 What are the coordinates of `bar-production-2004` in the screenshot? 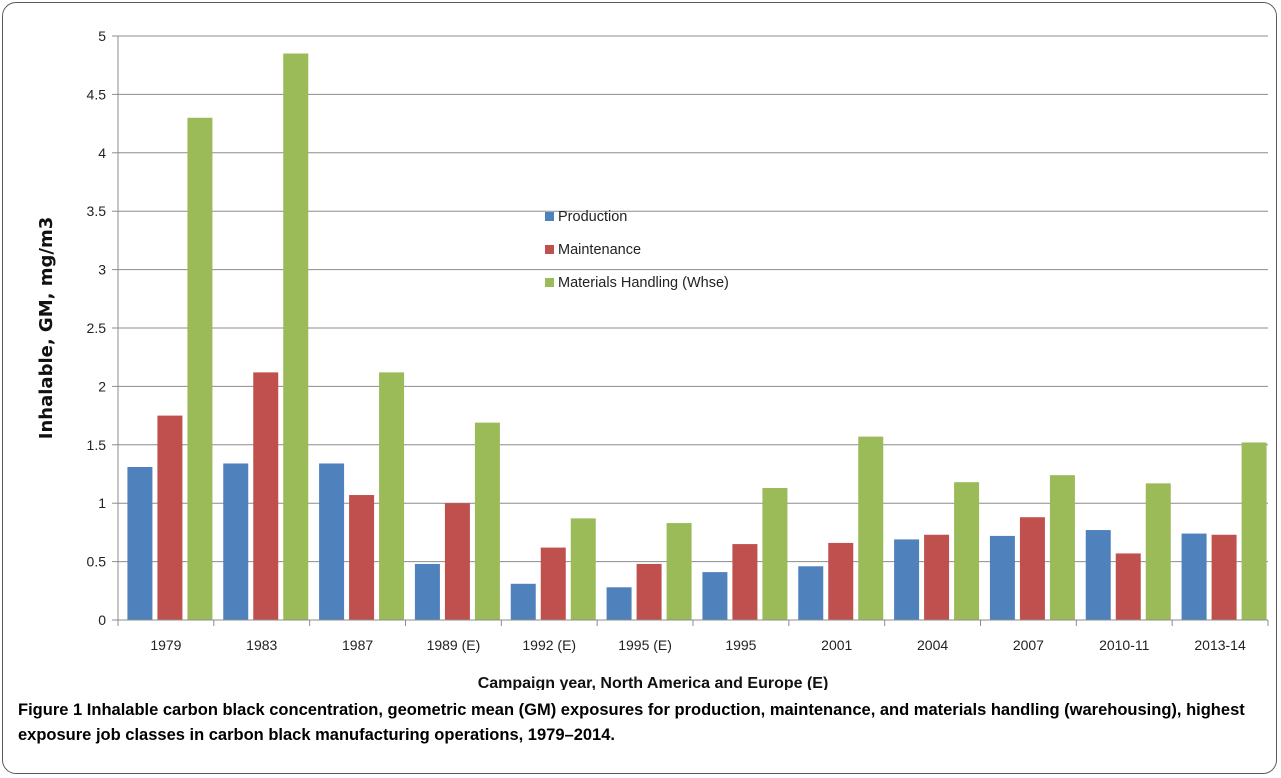 It's located at (907, 579).